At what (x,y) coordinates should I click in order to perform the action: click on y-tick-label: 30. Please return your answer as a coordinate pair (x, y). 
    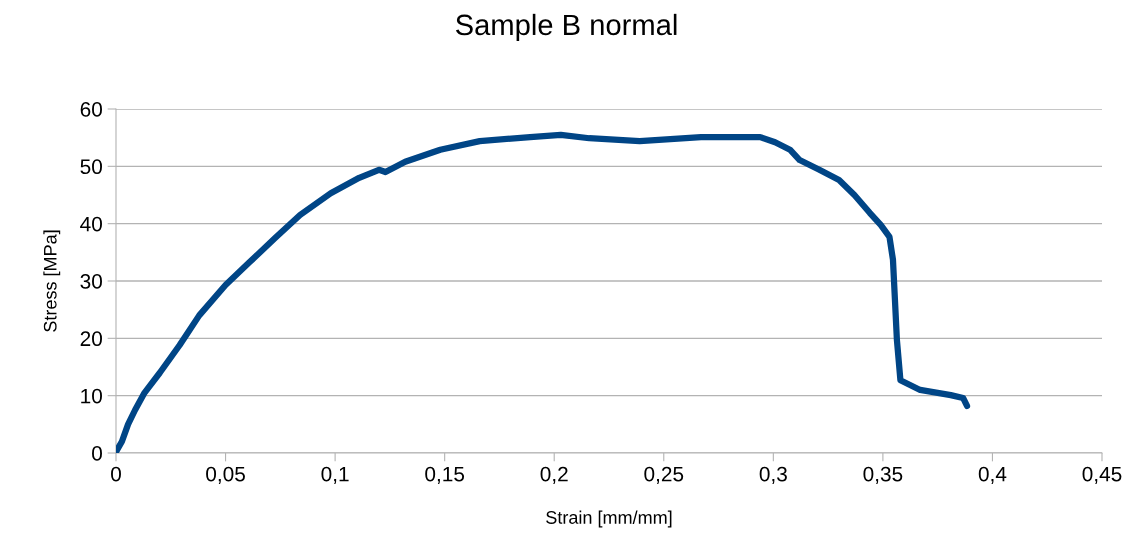
    Looking at the image, I should click on (91, 281).